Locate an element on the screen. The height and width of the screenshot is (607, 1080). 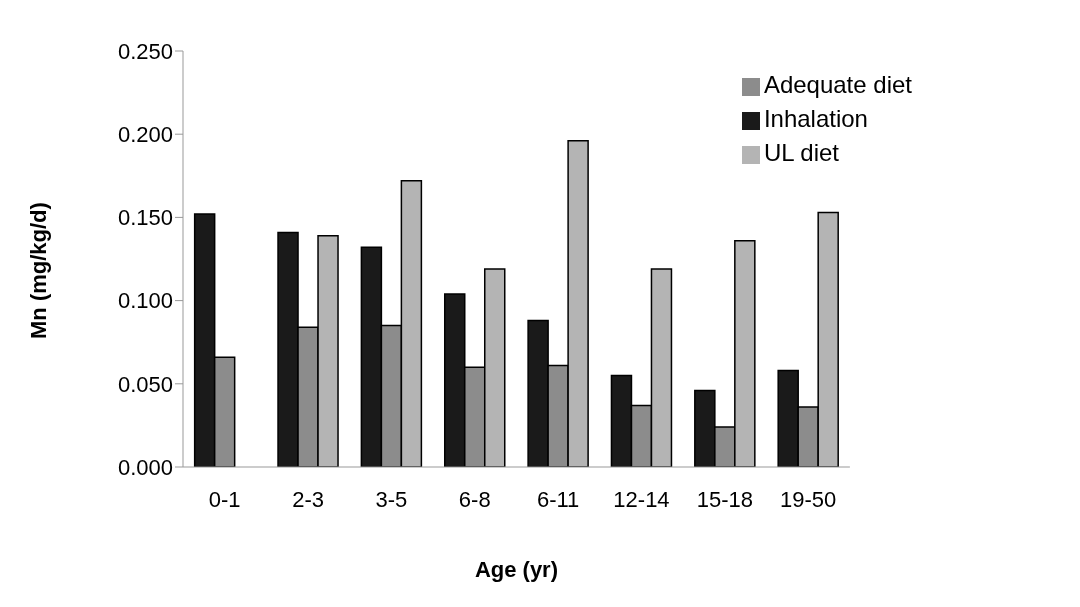
legend-label: UL diet is located at coordinates (801, 152).